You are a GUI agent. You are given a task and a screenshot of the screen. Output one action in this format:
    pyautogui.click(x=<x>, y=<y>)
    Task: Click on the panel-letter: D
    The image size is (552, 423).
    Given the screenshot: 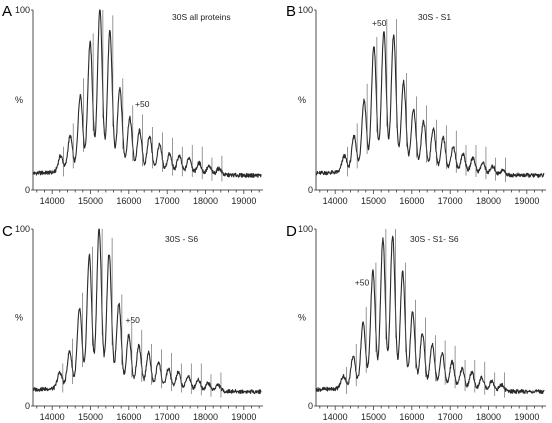 What is the action you would take?
    pyautogui.click(x=291, y=231)
    